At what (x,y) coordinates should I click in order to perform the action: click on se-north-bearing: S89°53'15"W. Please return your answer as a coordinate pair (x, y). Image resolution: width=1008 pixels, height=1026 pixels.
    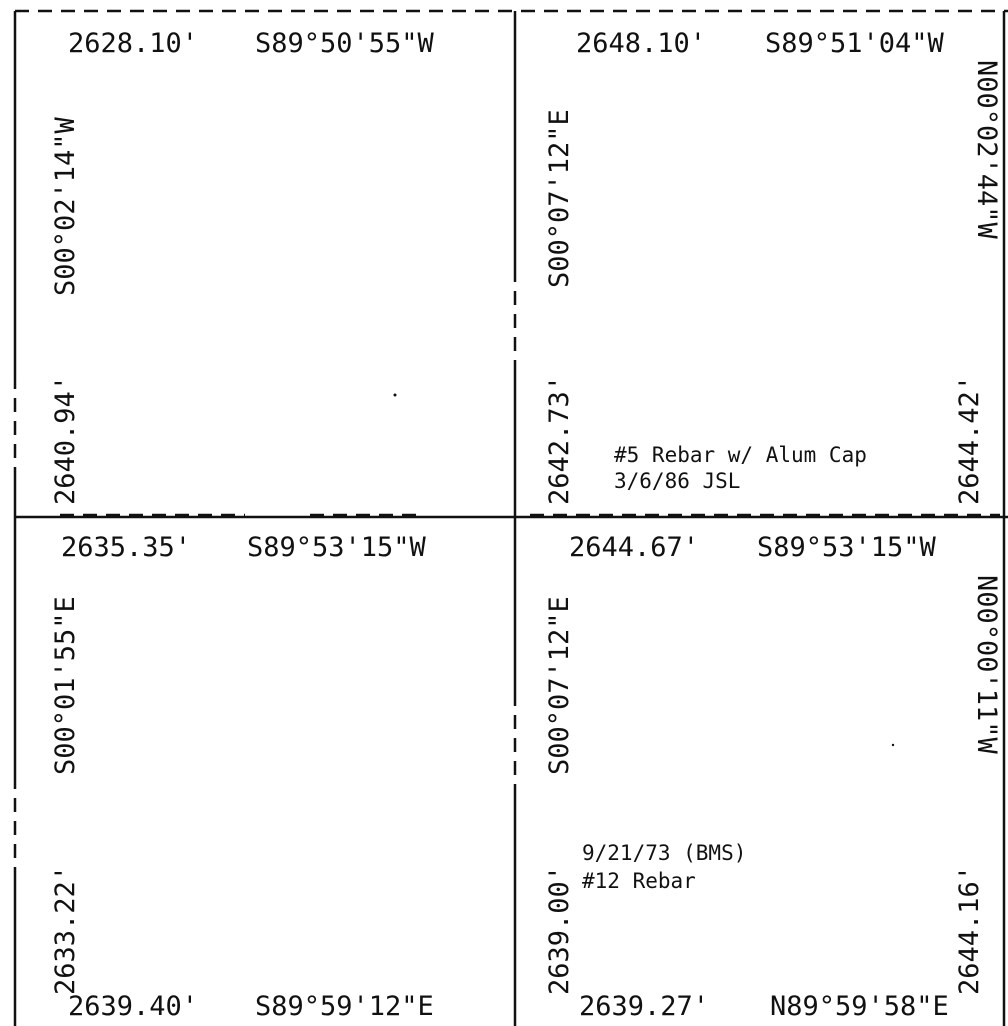
    Looking at the image, I should click on (847, 547).